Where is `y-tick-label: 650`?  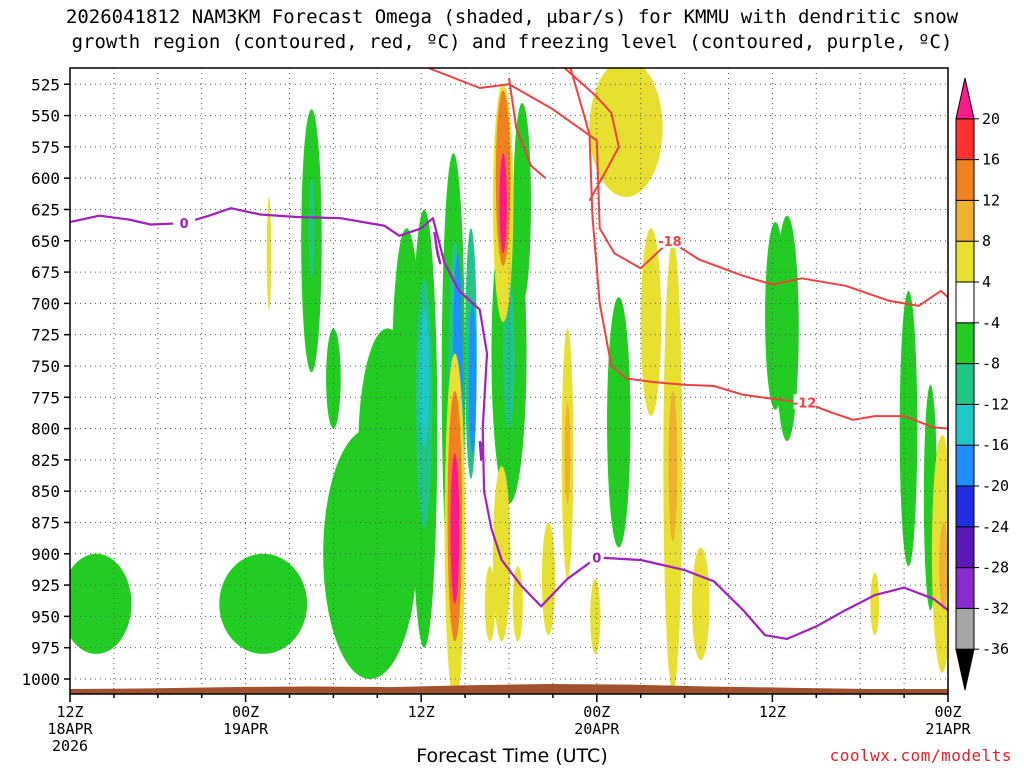
y-tick-label: 650 is located at coordinates (45, 241).